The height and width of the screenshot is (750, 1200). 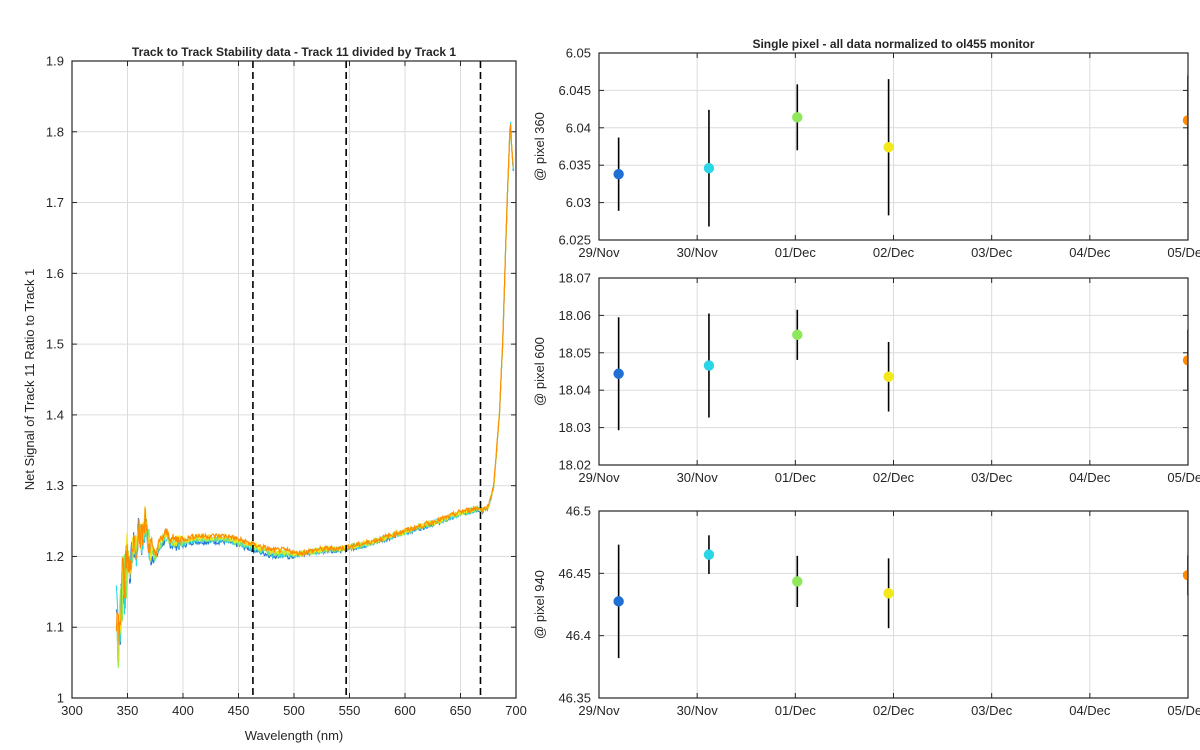 What do you see at coordinates (574, 698) in the screenshot?
I see `y-tick-label: 46.35` at bounding box center [574, 698].